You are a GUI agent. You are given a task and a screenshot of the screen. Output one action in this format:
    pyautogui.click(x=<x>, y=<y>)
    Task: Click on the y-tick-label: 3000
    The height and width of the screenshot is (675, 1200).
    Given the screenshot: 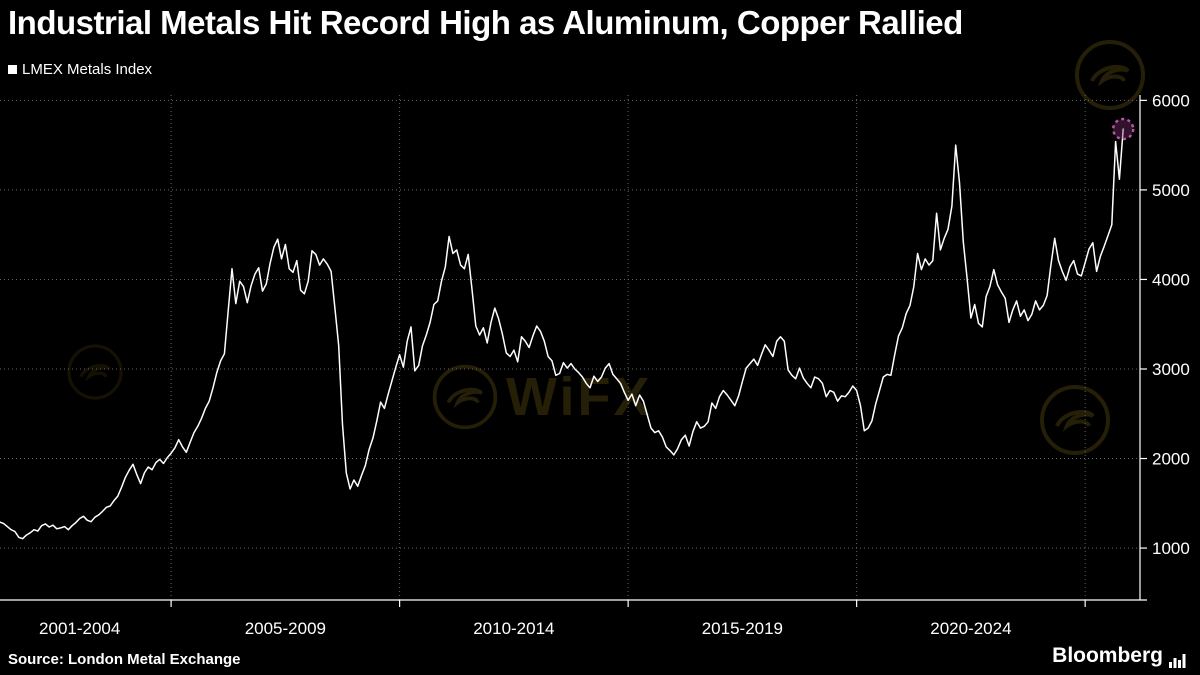 What is the action you would take?
    pyautogui.click(x=1171, y=369)
    